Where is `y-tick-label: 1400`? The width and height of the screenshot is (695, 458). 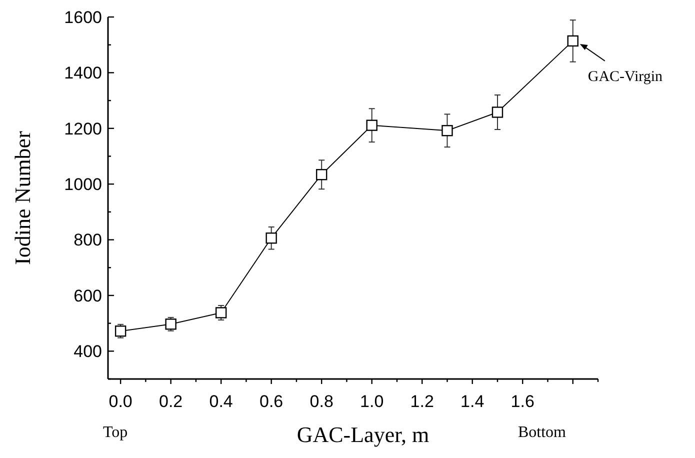 y-tick-label: 1400 is located at coordinates (83, 73).